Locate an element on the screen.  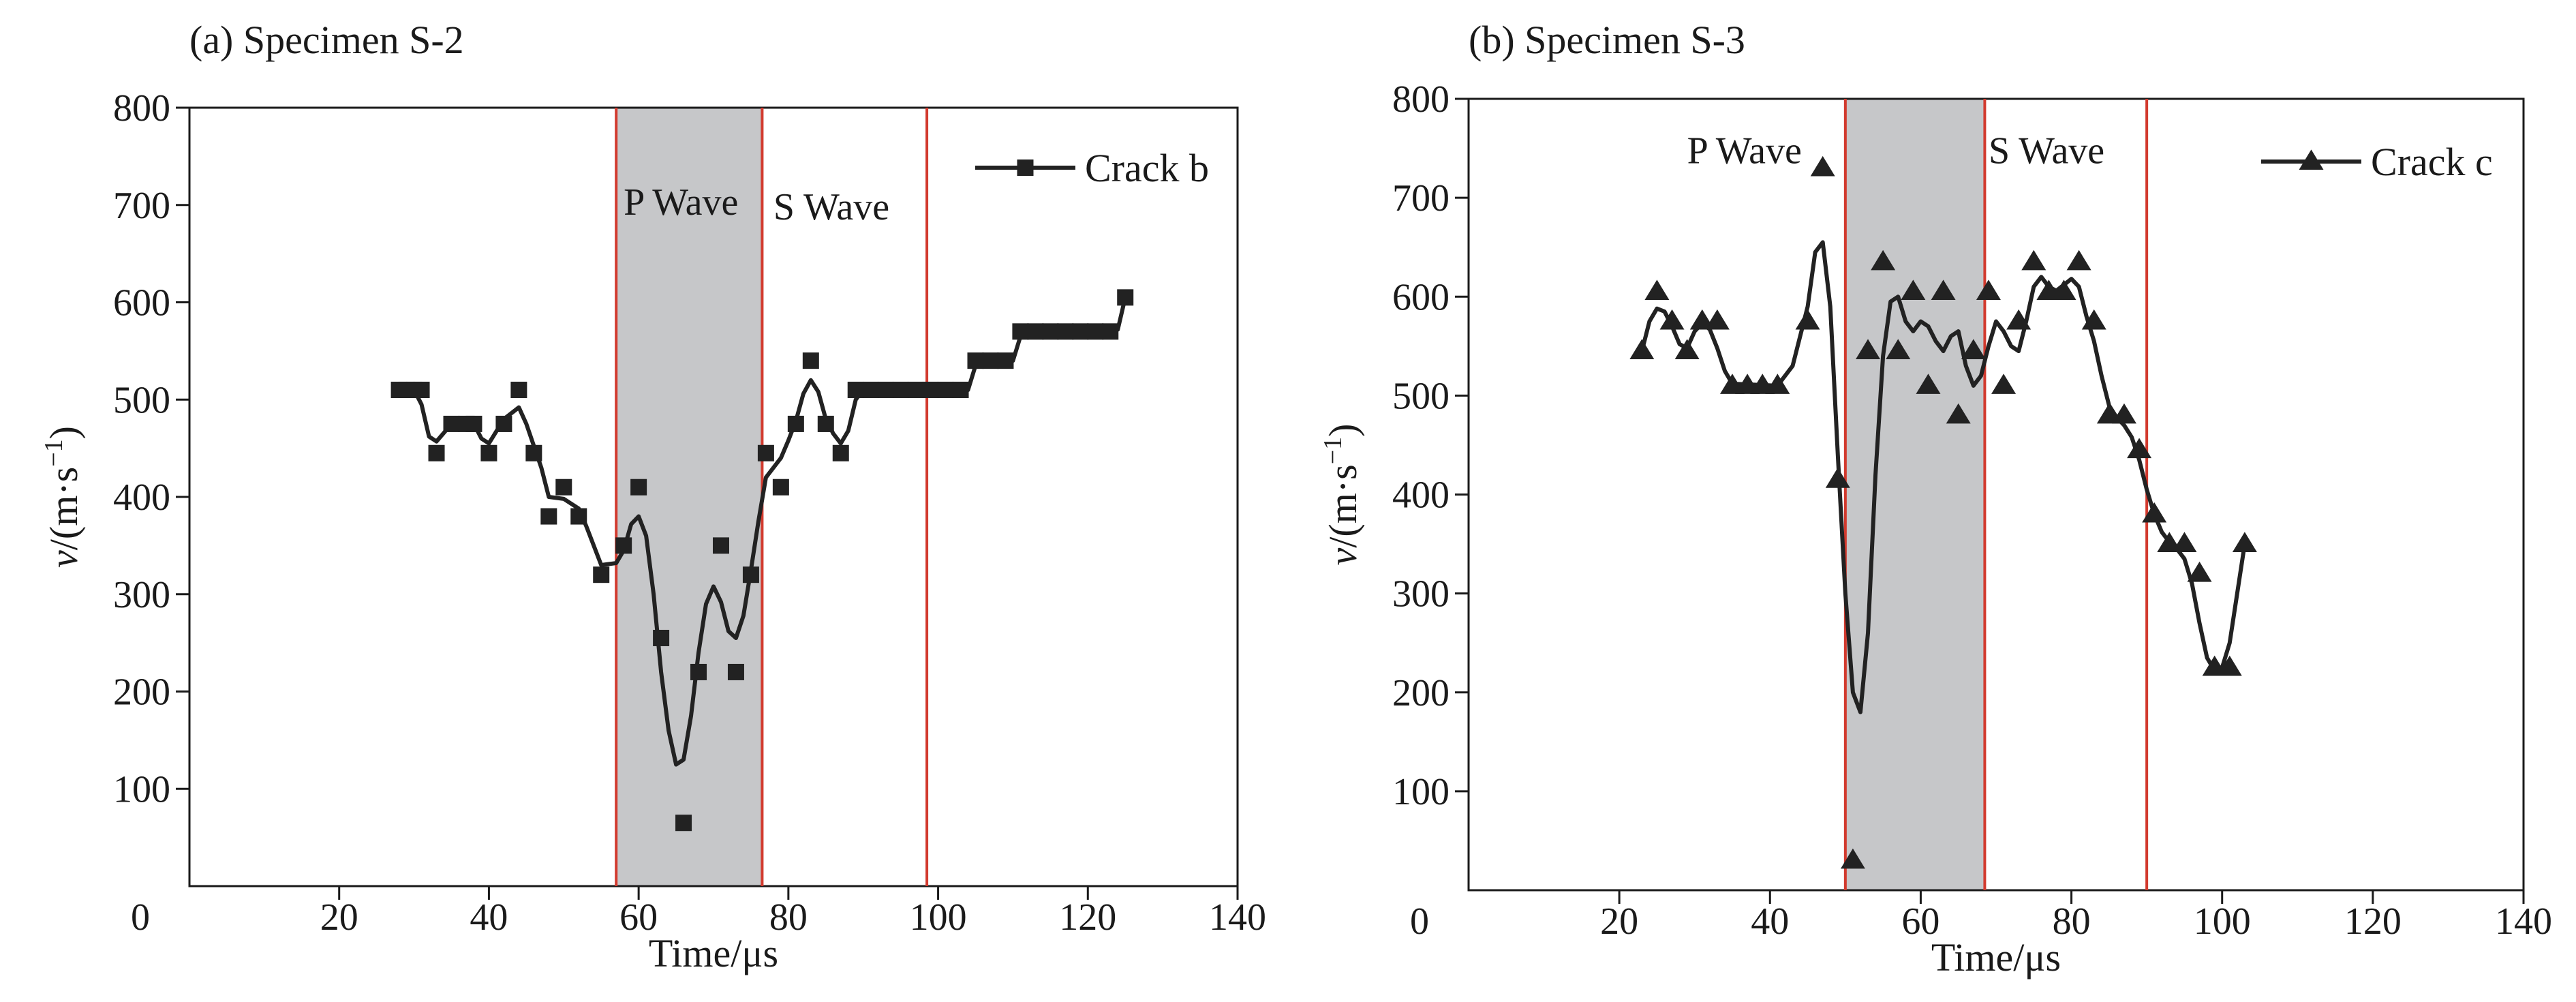
y-tick-label: 600 is located at coordinates (1421, 297).